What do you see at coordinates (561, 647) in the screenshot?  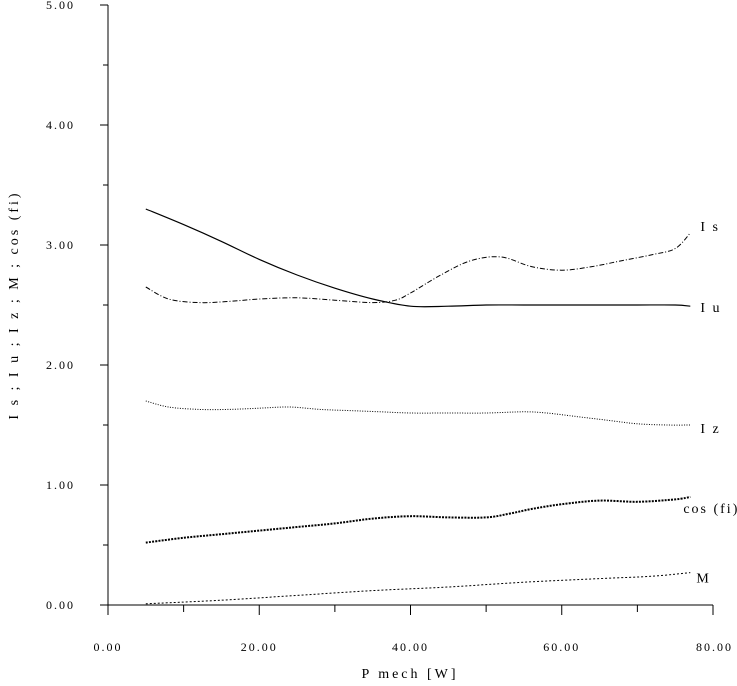 I see `x-tick-label: 60.00` at bounding box center [561, 647].